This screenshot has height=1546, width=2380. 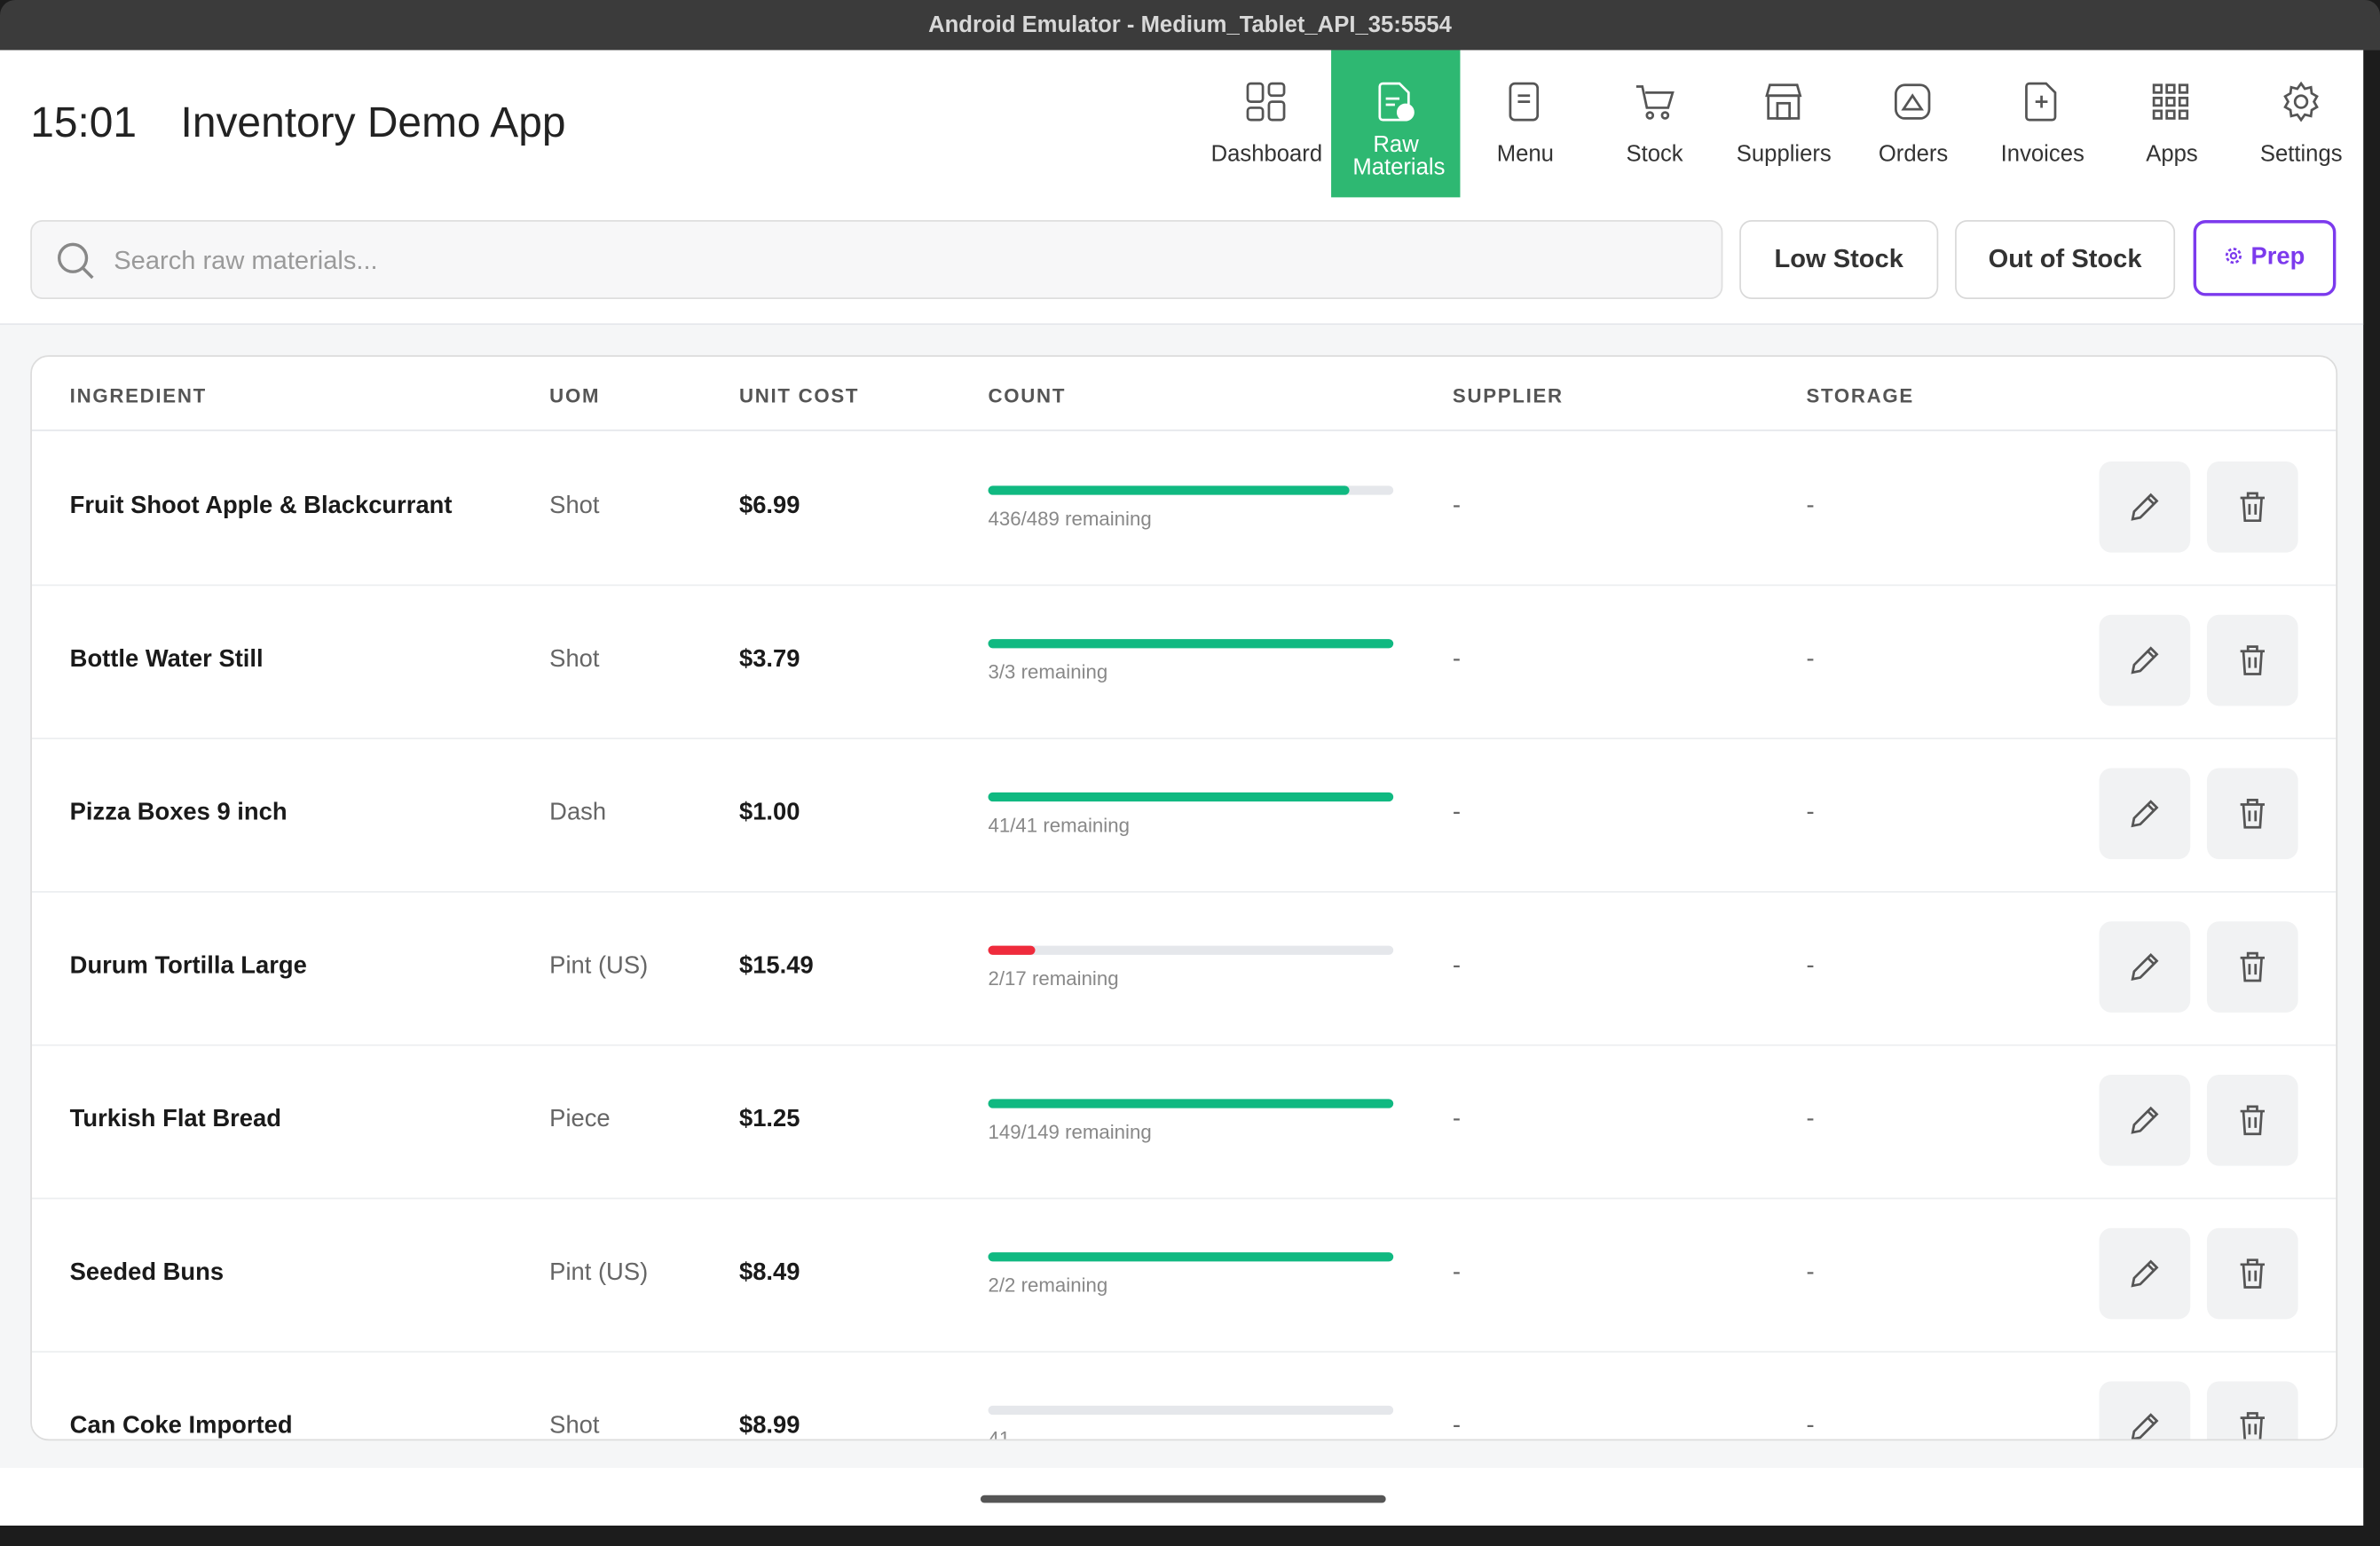 I want to click on filter-button: Out of Stock, so click(x=2065, y=259).